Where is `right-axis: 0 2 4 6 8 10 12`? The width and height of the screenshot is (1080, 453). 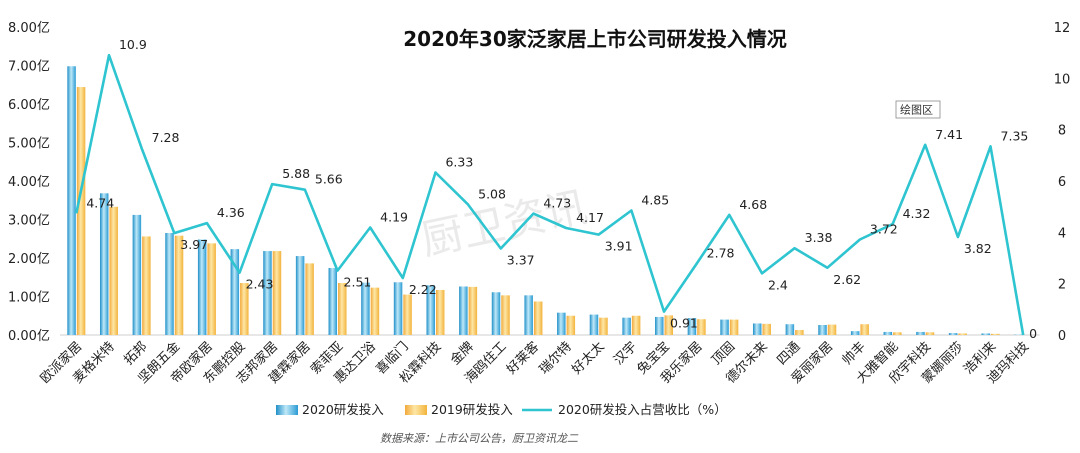
right-axis: 0 2 4 6 8 10 12 is located at coordinates (1062, 182).